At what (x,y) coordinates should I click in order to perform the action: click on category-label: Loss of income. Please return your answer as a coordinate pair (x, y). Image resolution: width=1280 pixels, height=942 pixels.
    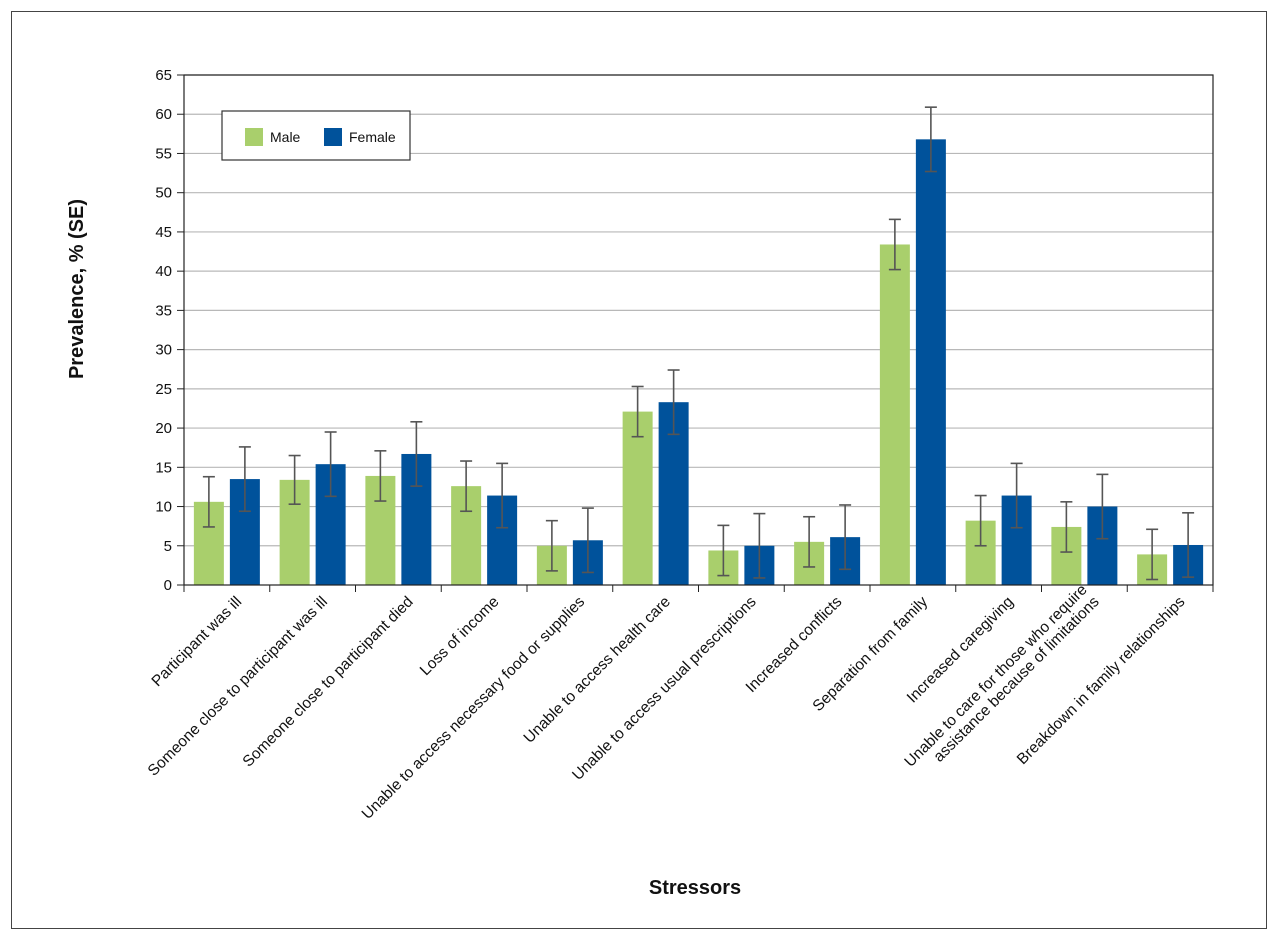
    Looking at the image, I should click on (460, 636).